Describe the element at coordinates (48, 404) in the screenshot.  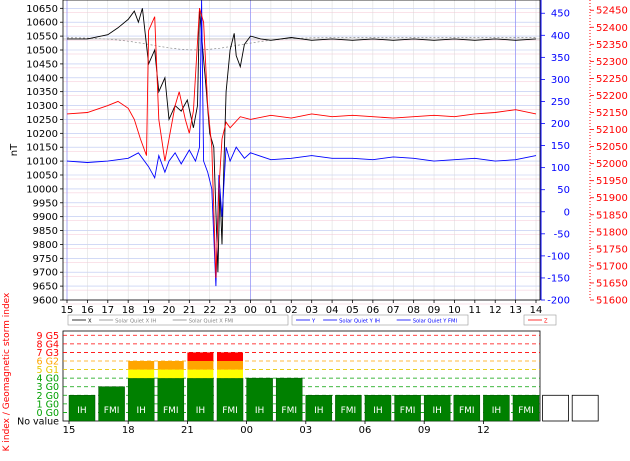
I see `k-tick-label: 1 G0` at that location.